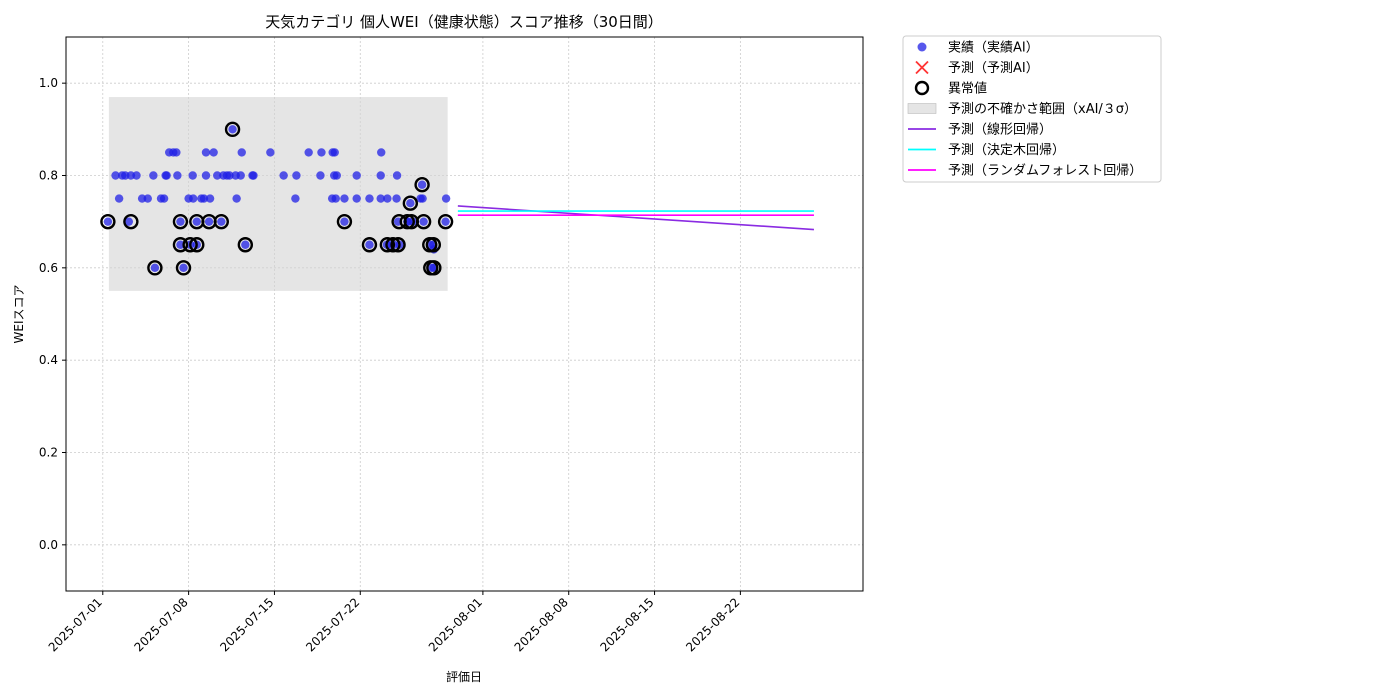  What do you see at coordinates (1000, 130) in the screenshot?
I see `legend-label-linear: 予測（線形回帰）` at bounding box center [1000, 130].